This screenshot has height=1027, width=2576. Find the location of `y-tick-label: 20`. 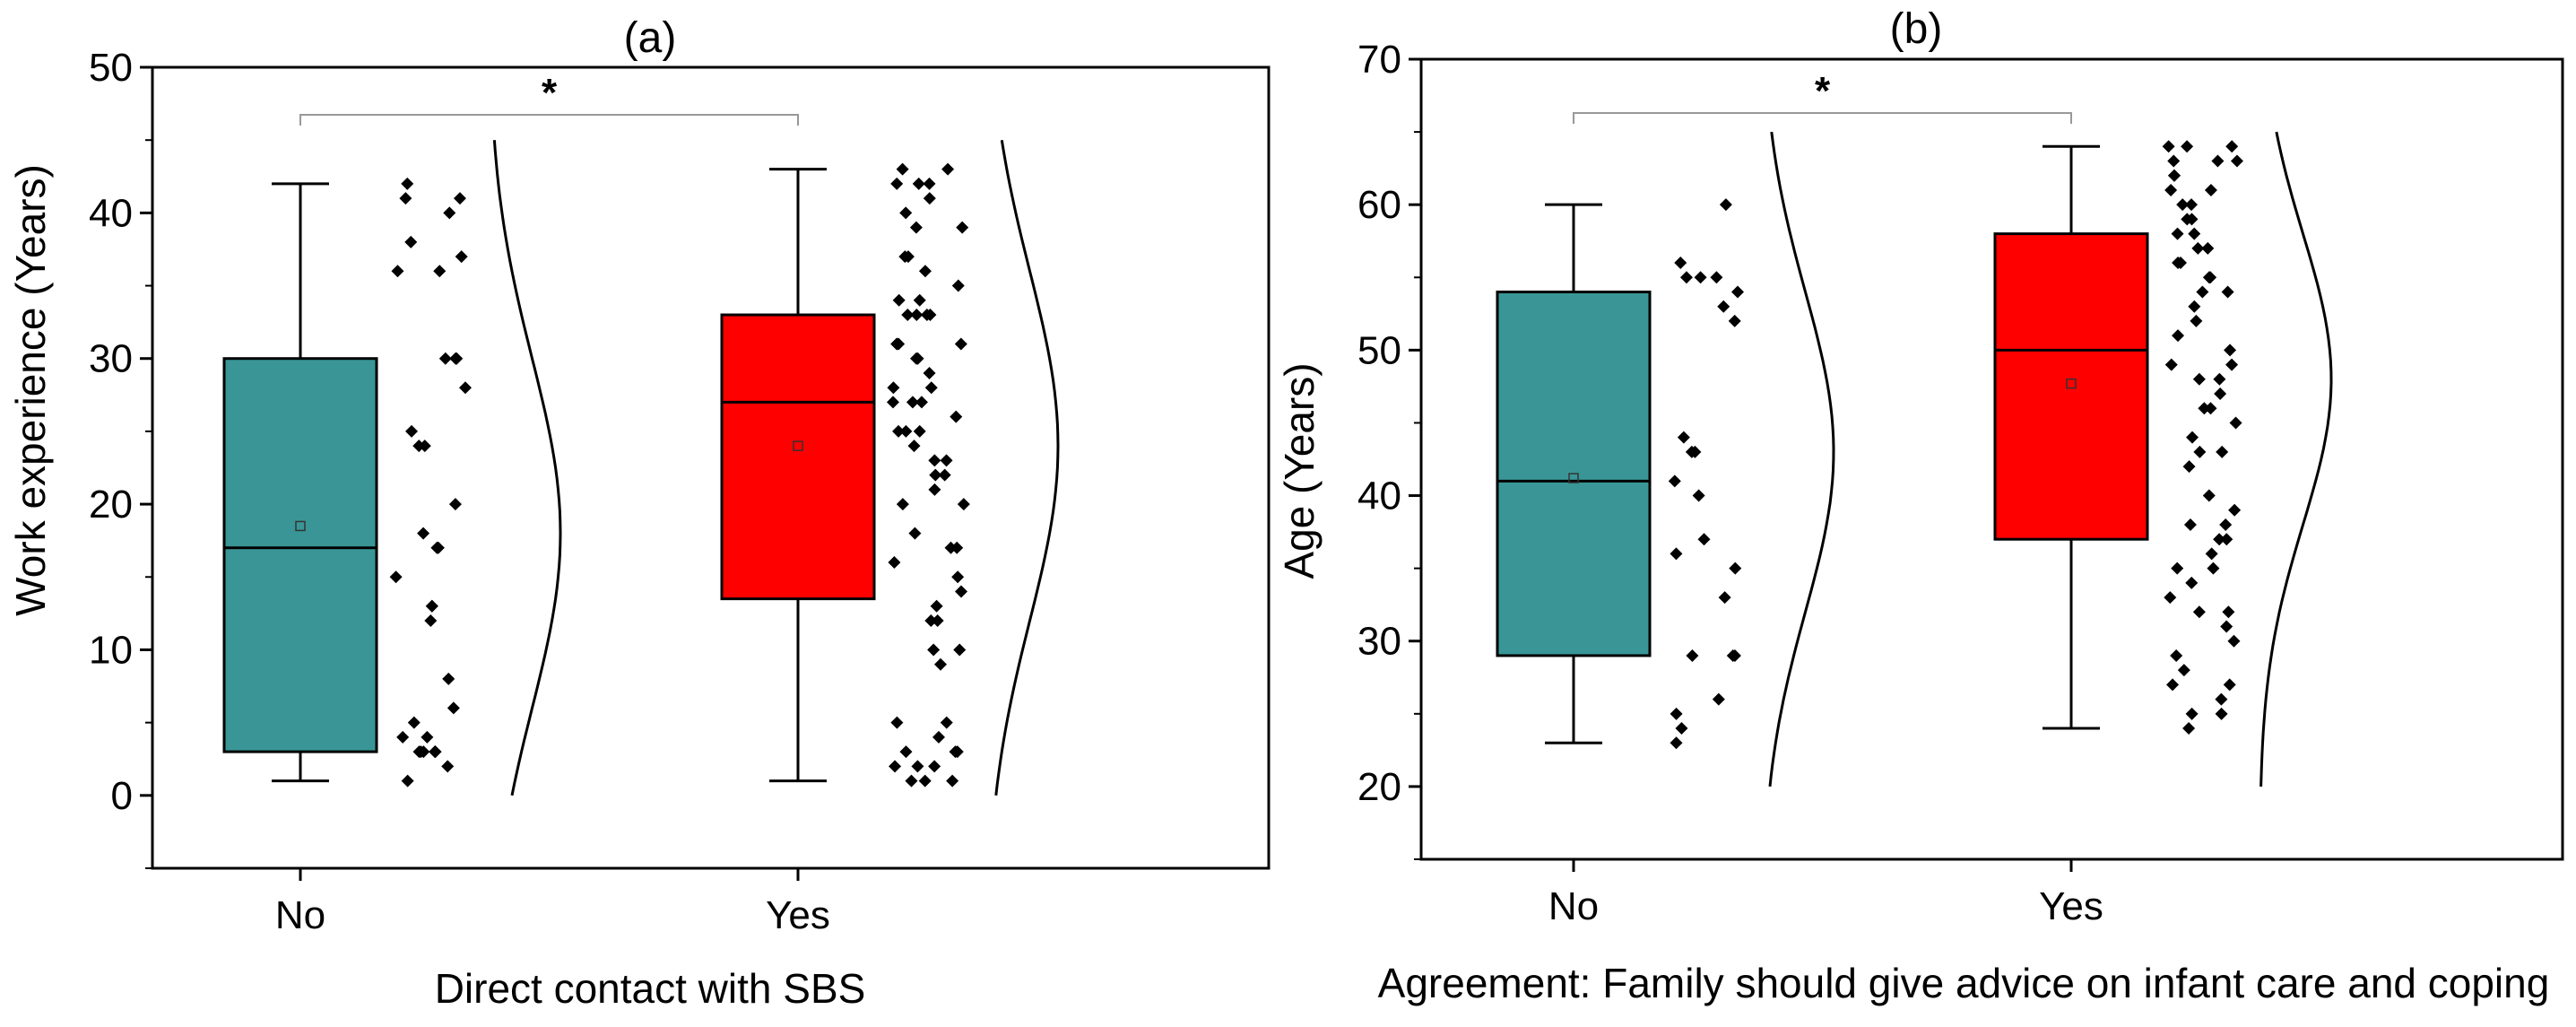

y-tick-label: 20 is located at coordinates (111, 505).